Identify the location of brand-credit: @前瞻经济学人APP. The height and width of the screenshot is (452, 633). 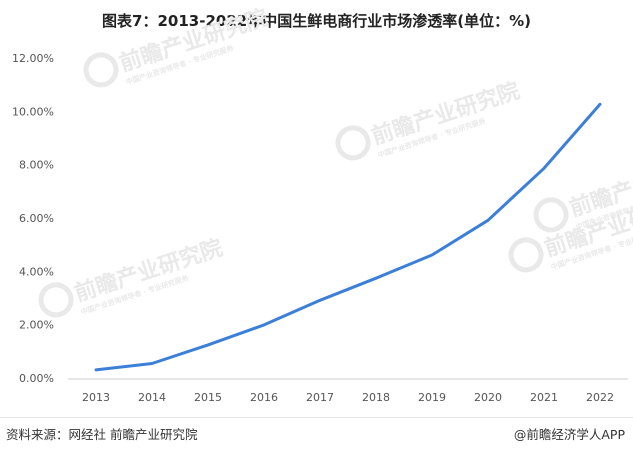
(569, 434).